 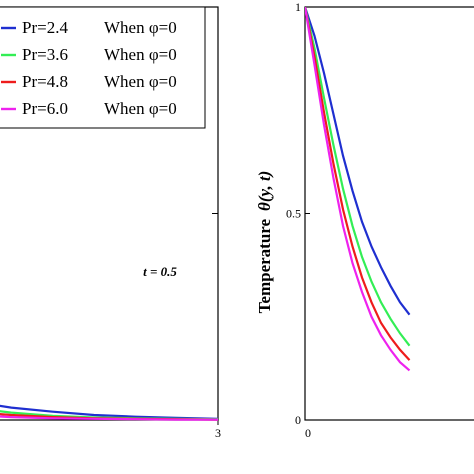 What do you see at coordinates (264, 191) in the screenshot?
I see `y-axis-label-math: θ(y, t)` at bounding box center [264, 191].